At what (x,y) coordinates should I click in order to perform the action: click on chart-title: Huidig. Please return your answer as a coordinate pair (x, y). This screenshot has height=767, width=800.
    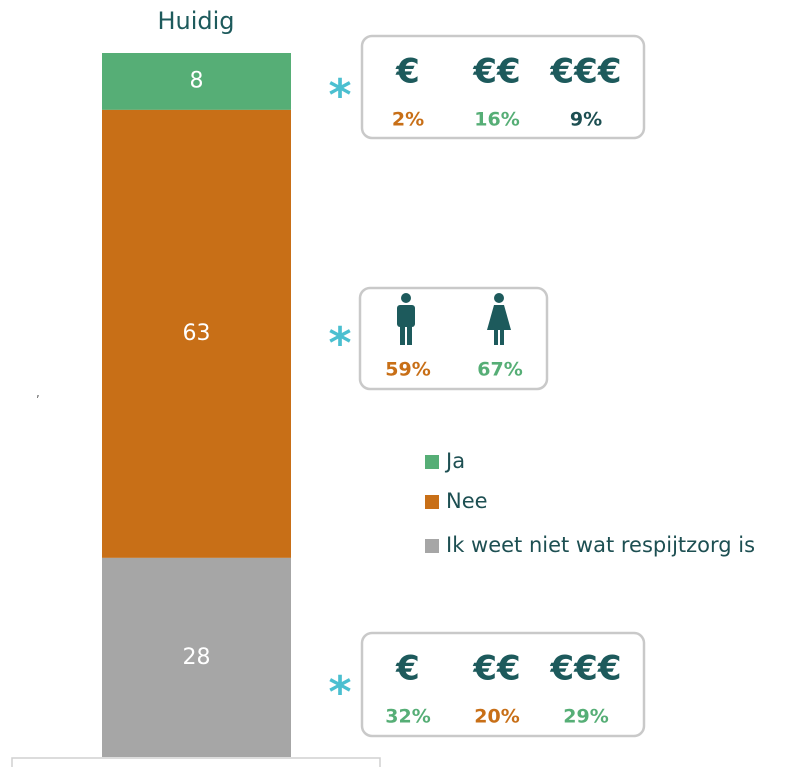
    Looking at the image, I should click on (195, 21).